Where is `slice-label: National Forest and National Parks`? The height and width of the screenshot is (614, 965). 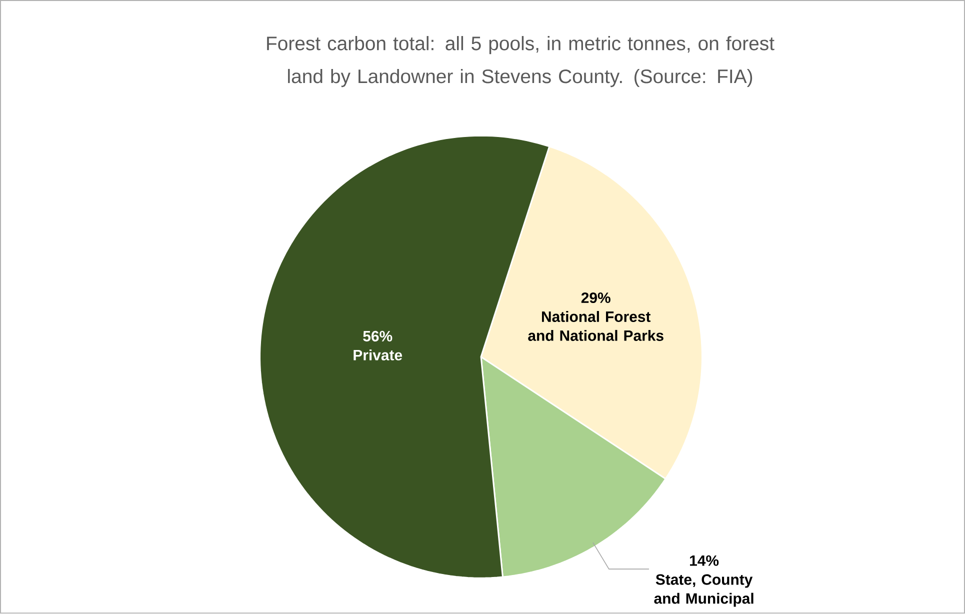 slice-label: National Forest and National Parks is located at coordinates (596, 326).